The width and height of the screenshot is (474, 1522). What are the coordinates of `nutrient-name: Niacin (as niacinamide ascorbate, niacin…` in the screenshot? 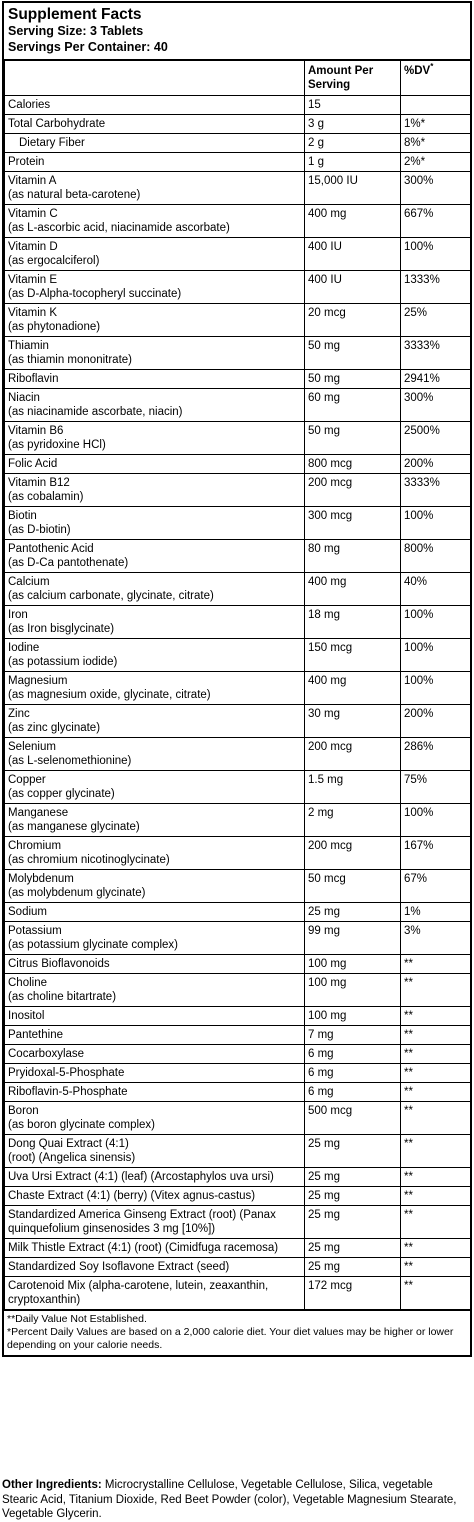 It's located at (154, 405).